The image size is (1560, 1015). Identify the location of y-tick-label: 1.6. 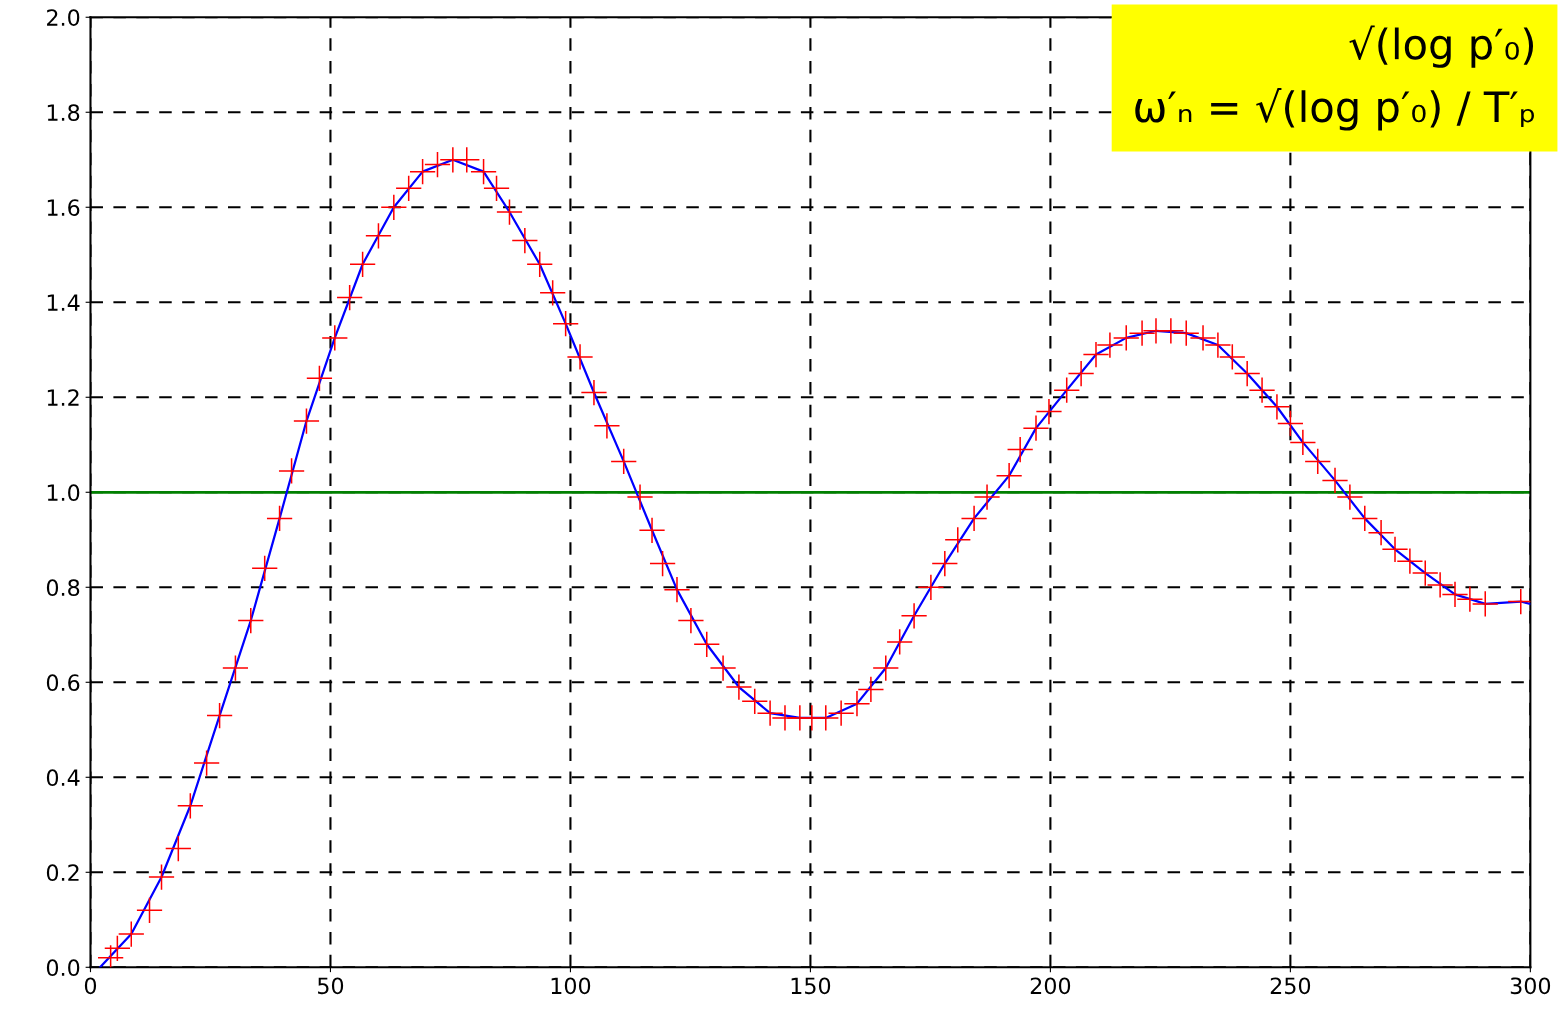
(63, 208).